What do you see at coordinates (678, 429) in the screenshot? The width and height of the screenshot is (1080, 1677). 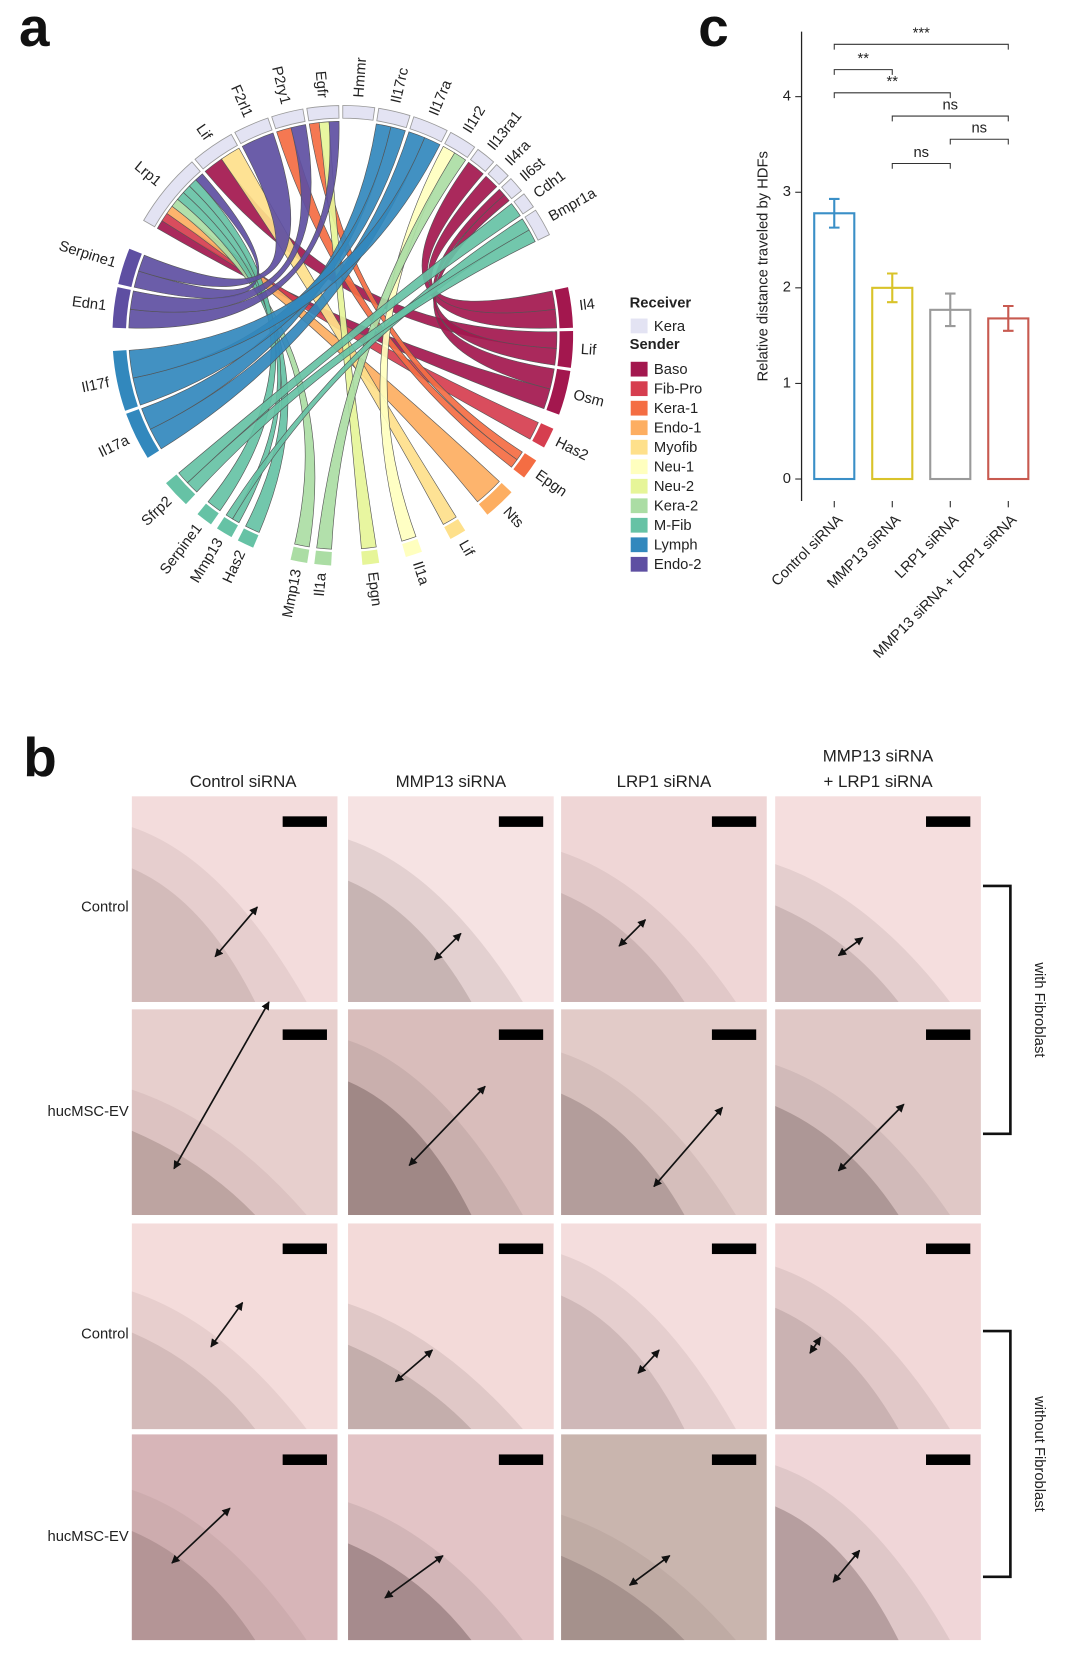 I see `legend-label: Endo-1` at bounding box center [678, 429].